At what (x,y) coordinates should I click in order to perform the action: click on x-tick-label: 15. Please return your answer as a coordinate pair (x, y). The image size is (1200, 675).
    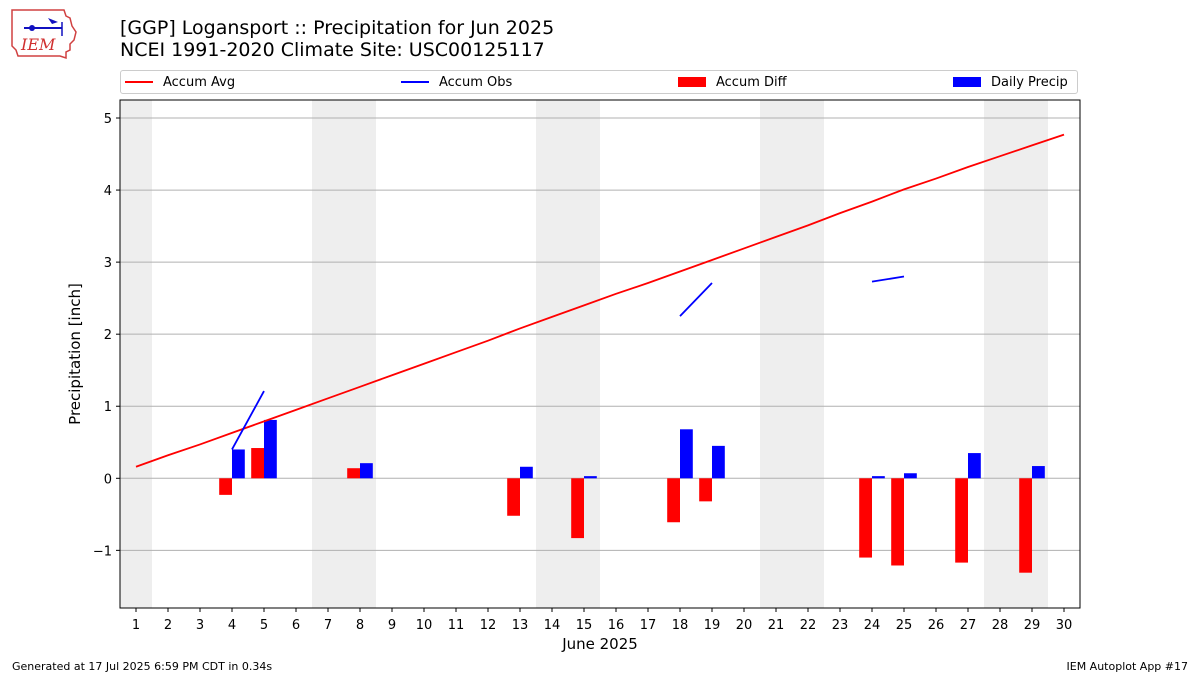
    Looking at the image, I should click on (584, 625).